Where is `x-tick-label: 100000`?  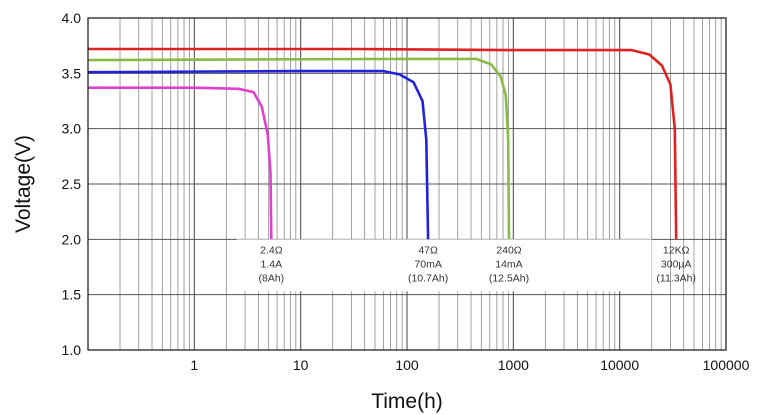
x-tick-label: 100000 is located at coordinates (726, 365).